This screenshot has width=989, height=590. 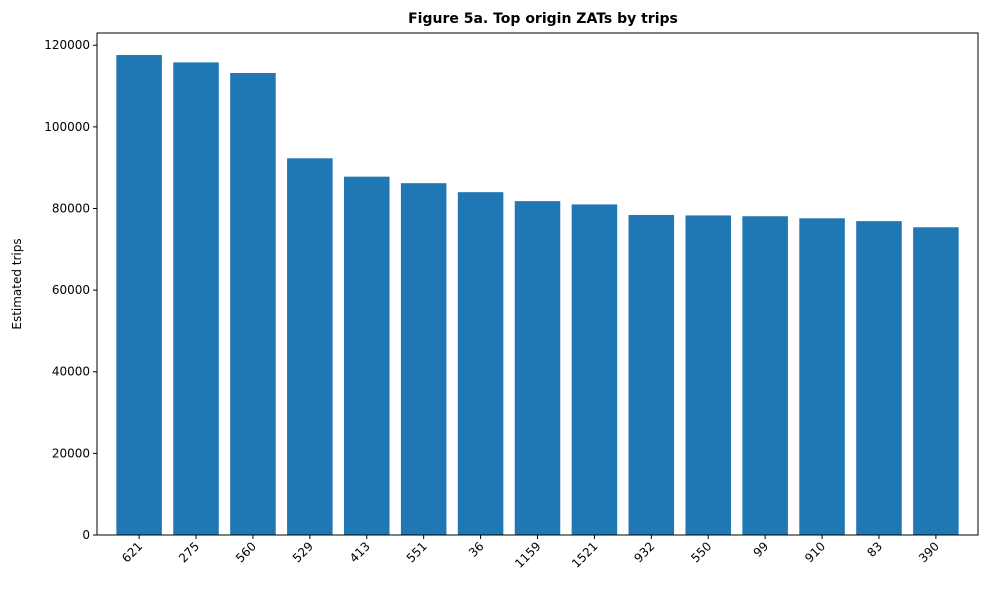 I want to click on x-tick-label: 1159, so click(x=527, y=554).